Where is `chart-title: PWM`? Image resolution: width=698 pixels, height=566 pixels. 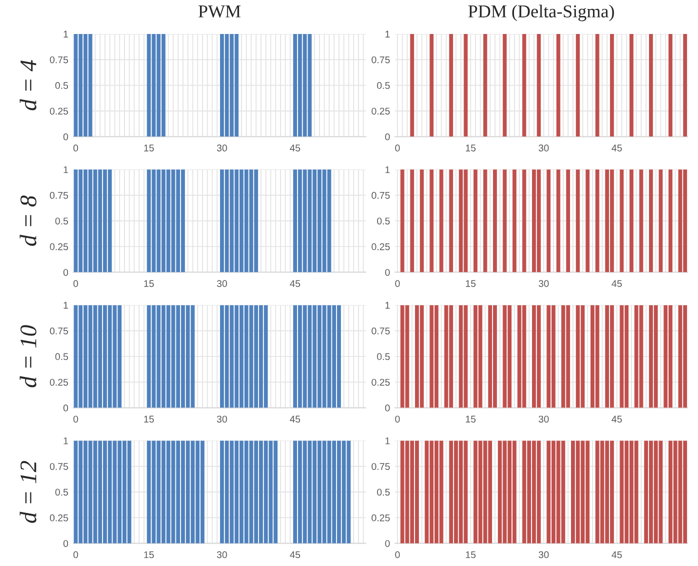
chart-title: PWM is located at coordinates (219, 11).